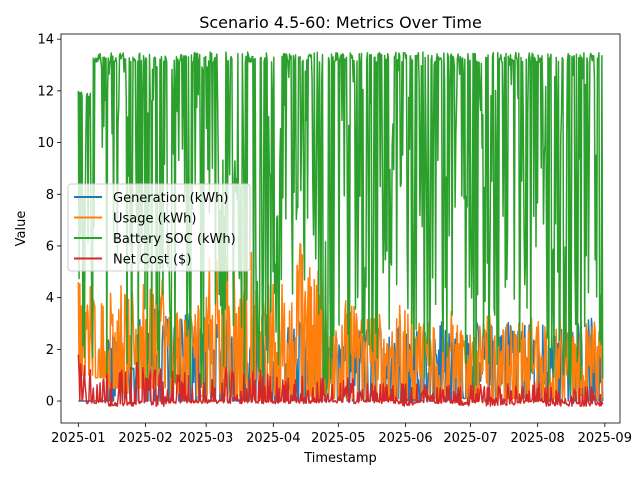 Image resolution: width=640 pixels, height=480 pixels. I want to click on x-tick-label: 2025-07, so click(470, 438).